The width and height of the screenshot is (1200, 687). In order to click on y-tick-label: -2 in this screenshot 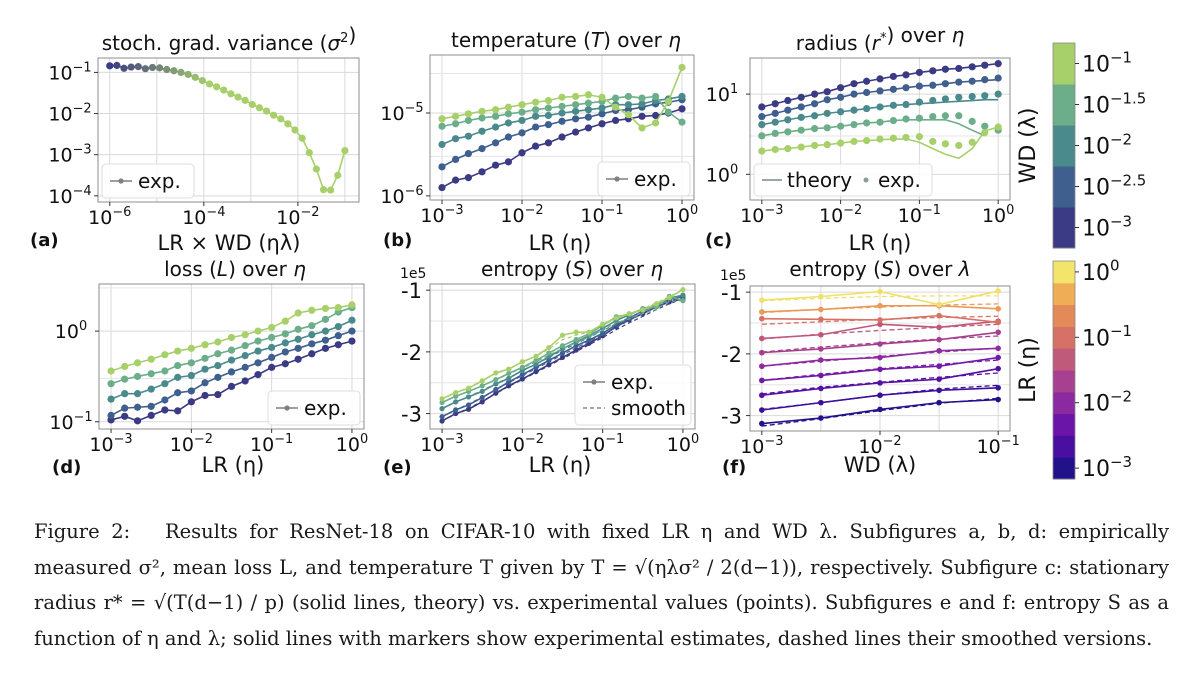, I will do `click(731, 355)`.